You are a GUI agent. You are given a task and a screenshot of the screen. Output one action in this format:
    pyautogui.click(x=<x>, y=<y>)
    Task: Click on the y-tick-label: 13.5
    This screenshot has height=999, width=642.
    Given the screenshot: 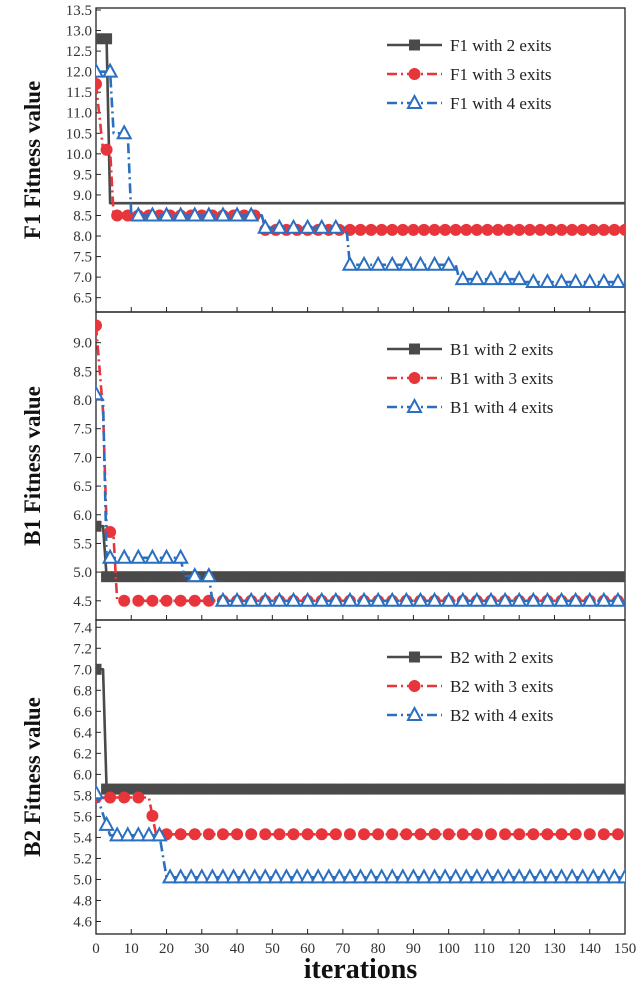 What is the action you would take?
    pyautogui.click(x=79, y=11)
    